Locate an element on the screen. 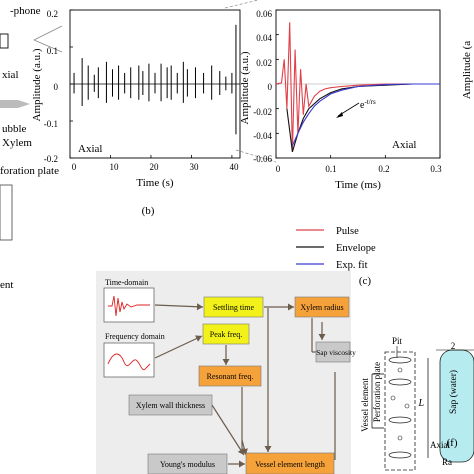 The width and height of the screenshot is (474, 474). flow-arrows is located at coordinates (245, 385).